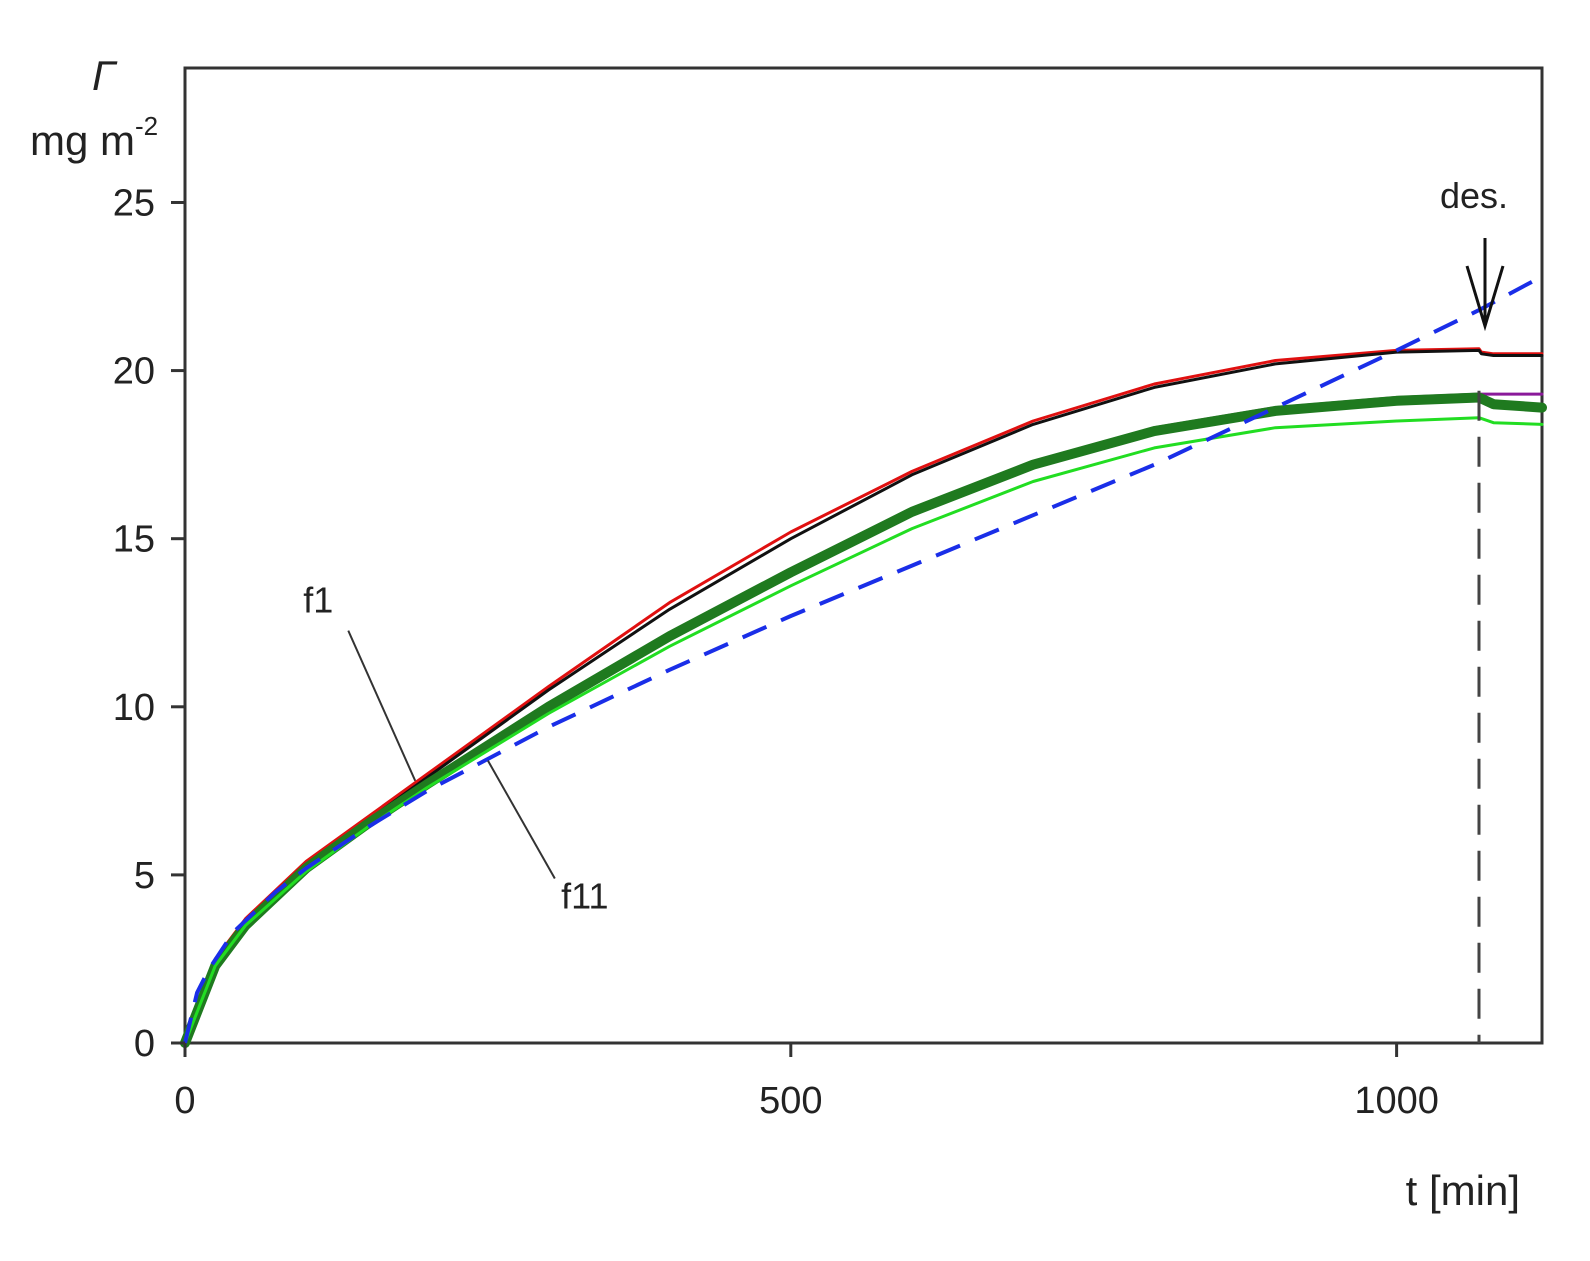  What do you see at coordinates (105, 75) in the screenshot?
I see `y-axis-symbol: Γ` at bounding box center [105, 75].